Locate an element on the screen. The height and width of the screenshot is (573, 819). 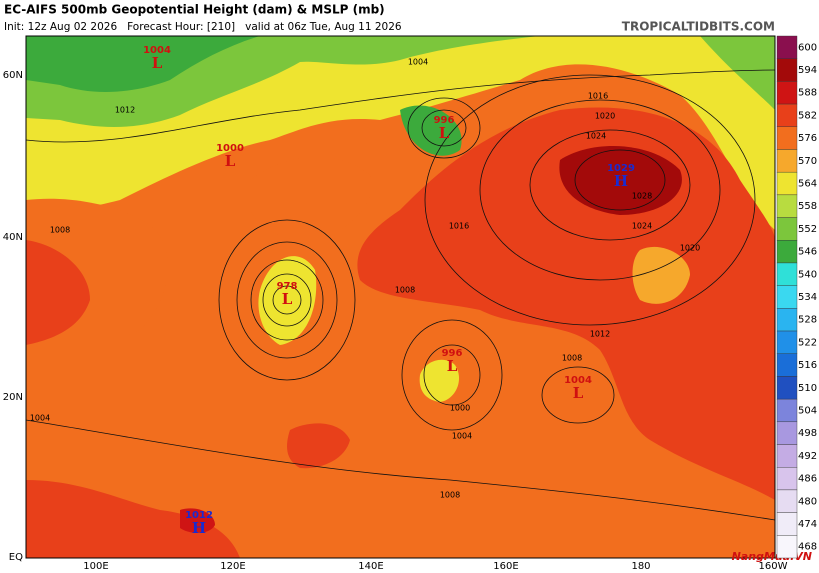
latitude-label: 20N is located at coordinates (13, 397).